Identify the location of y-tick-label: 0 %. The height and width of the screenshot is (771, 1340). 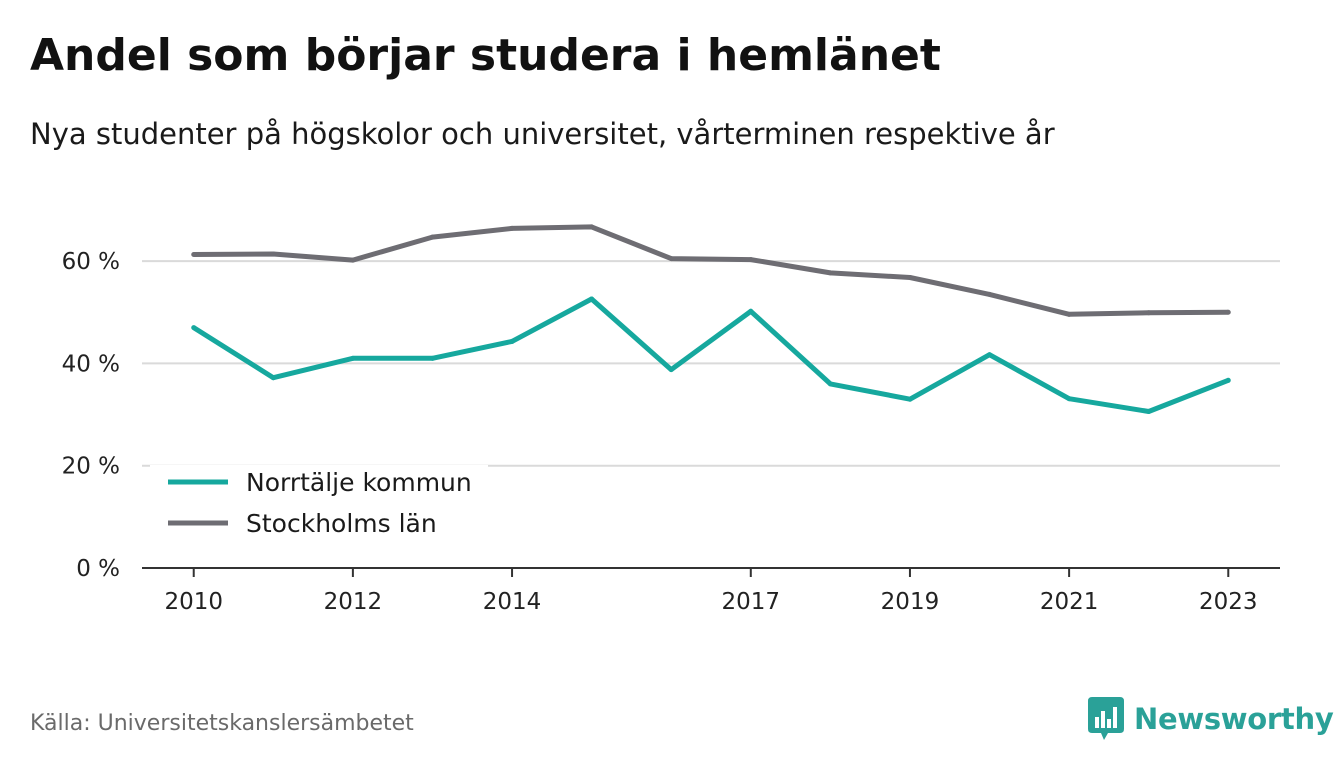
(98, 569).